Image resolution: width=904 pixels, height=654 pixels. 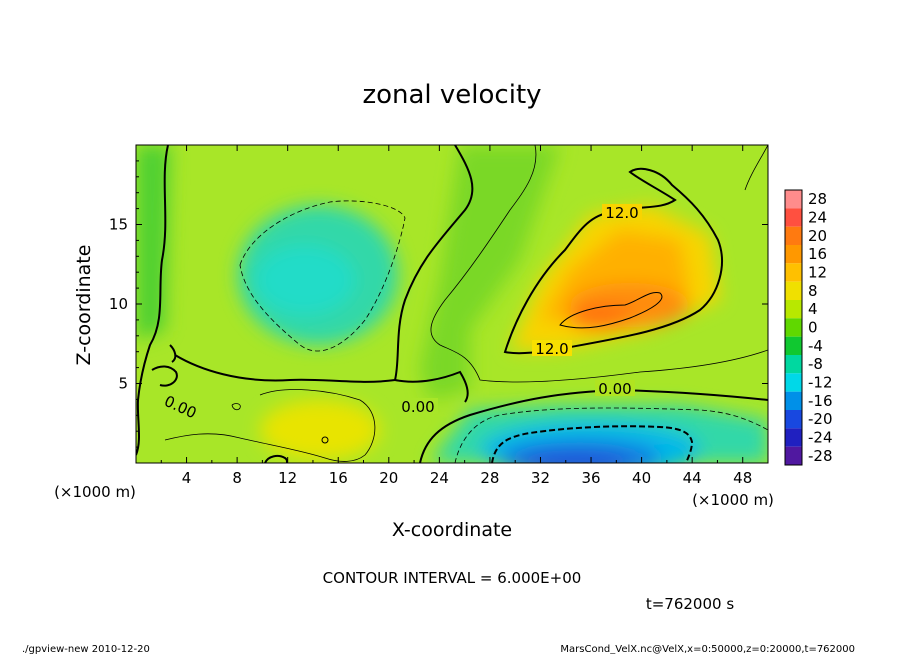 I want to click on x-tick-label: 32, so click(x=540, y=478).